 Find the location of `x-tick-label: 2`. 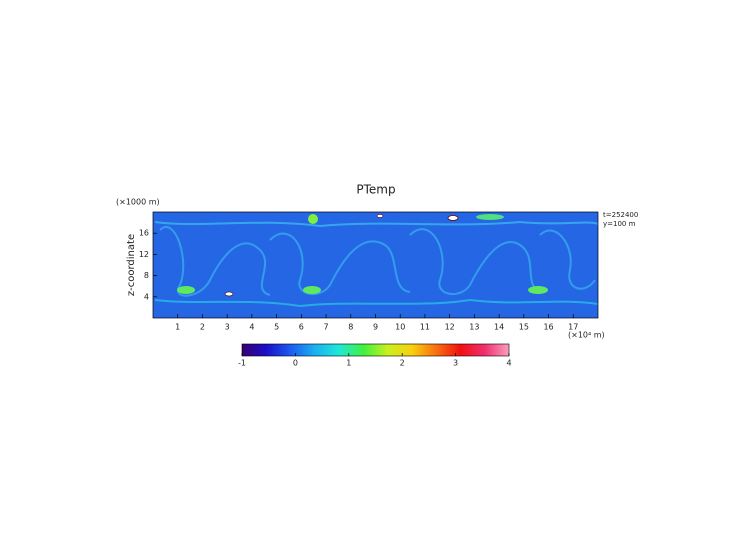

x-tick-label: 2 is located at coordinates (202, 327).